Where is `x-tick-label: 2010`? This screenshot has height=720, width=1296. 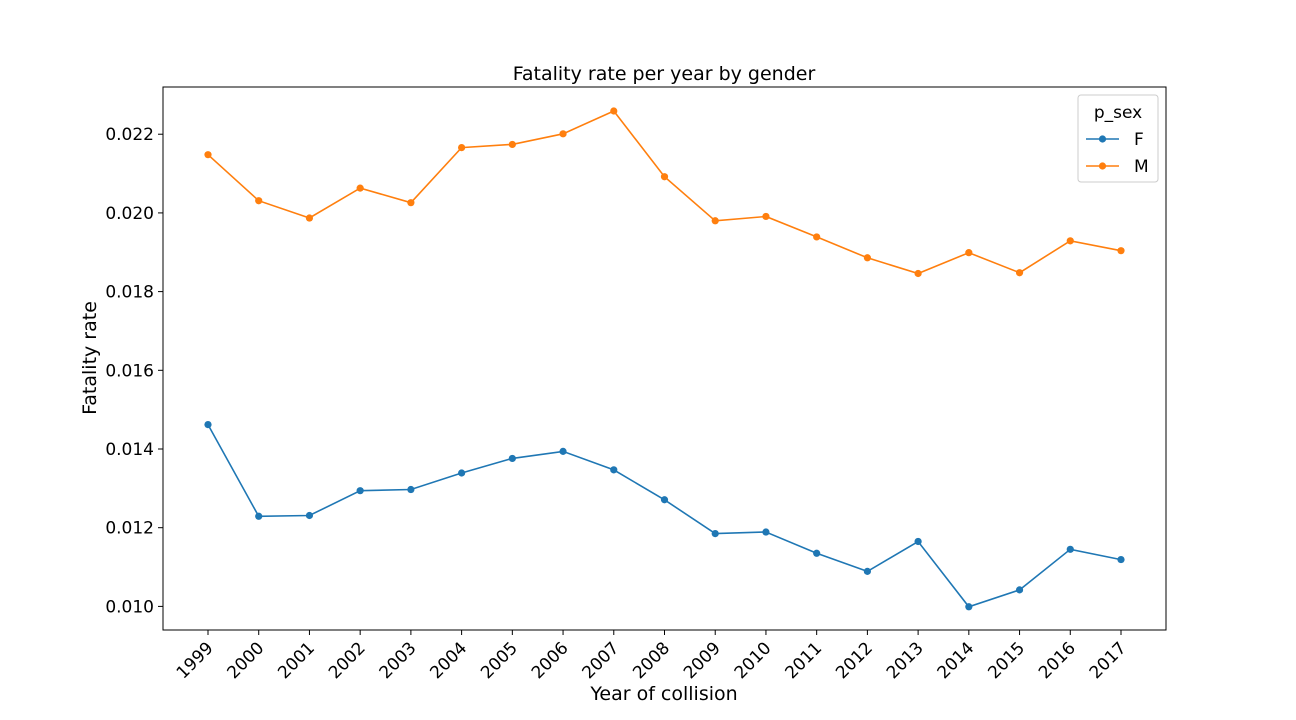
x-tick-label: 2010 is located at coordinates (753, 660).